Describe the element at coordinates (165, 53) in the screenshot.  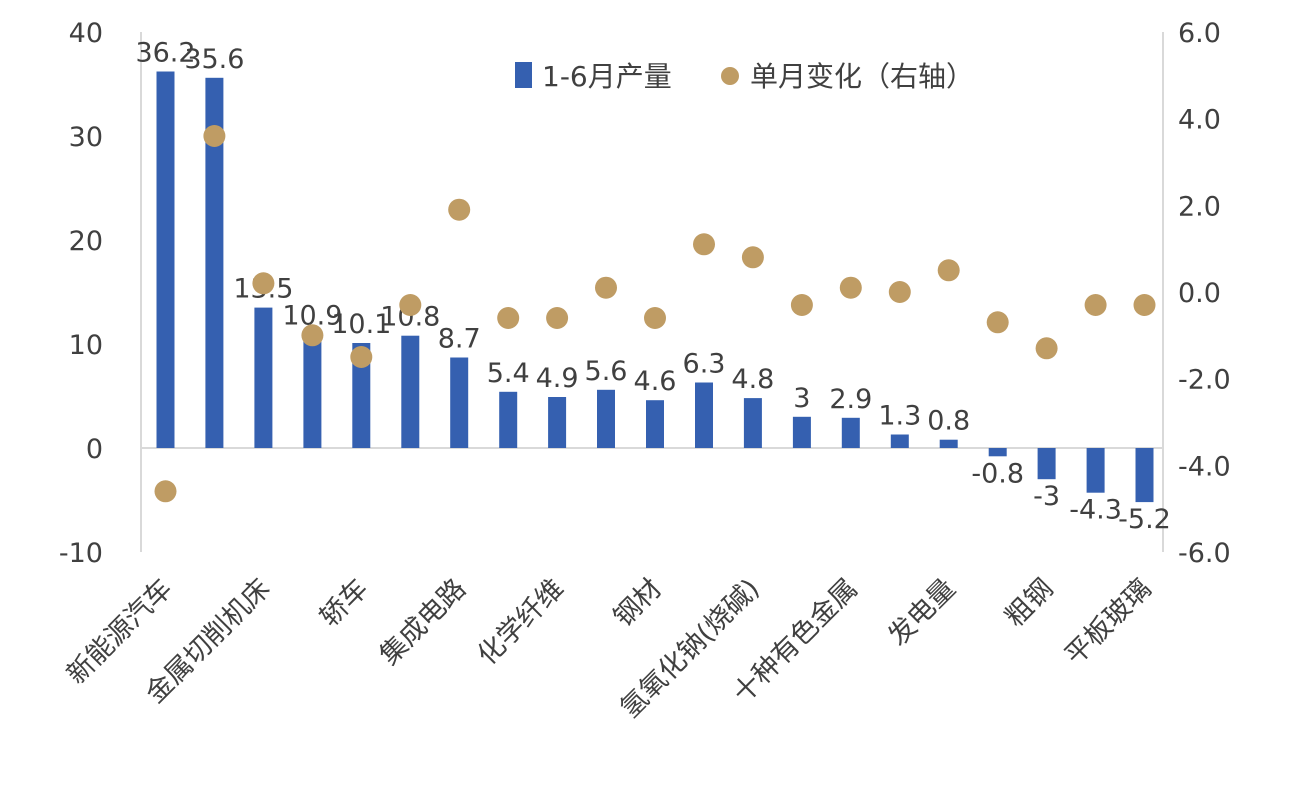
I see `bar-data-label: 36.2` at that location.